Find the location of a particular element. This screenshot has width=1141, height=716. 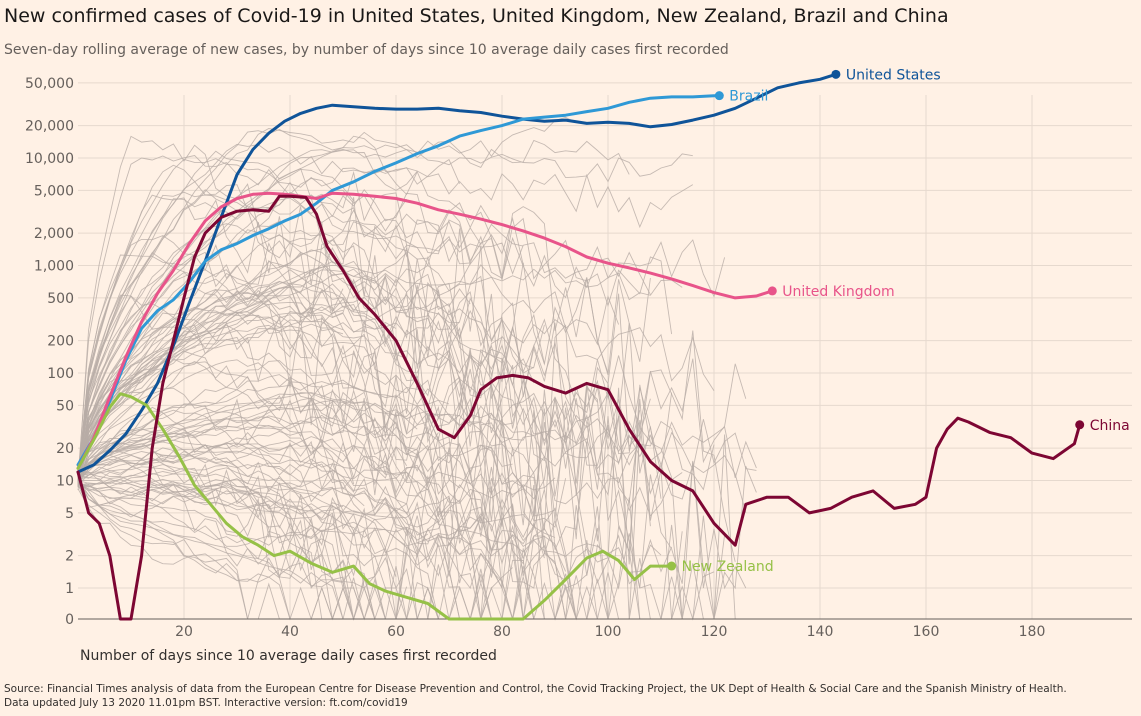

china-label: China is located at coordinates (1110, 426).